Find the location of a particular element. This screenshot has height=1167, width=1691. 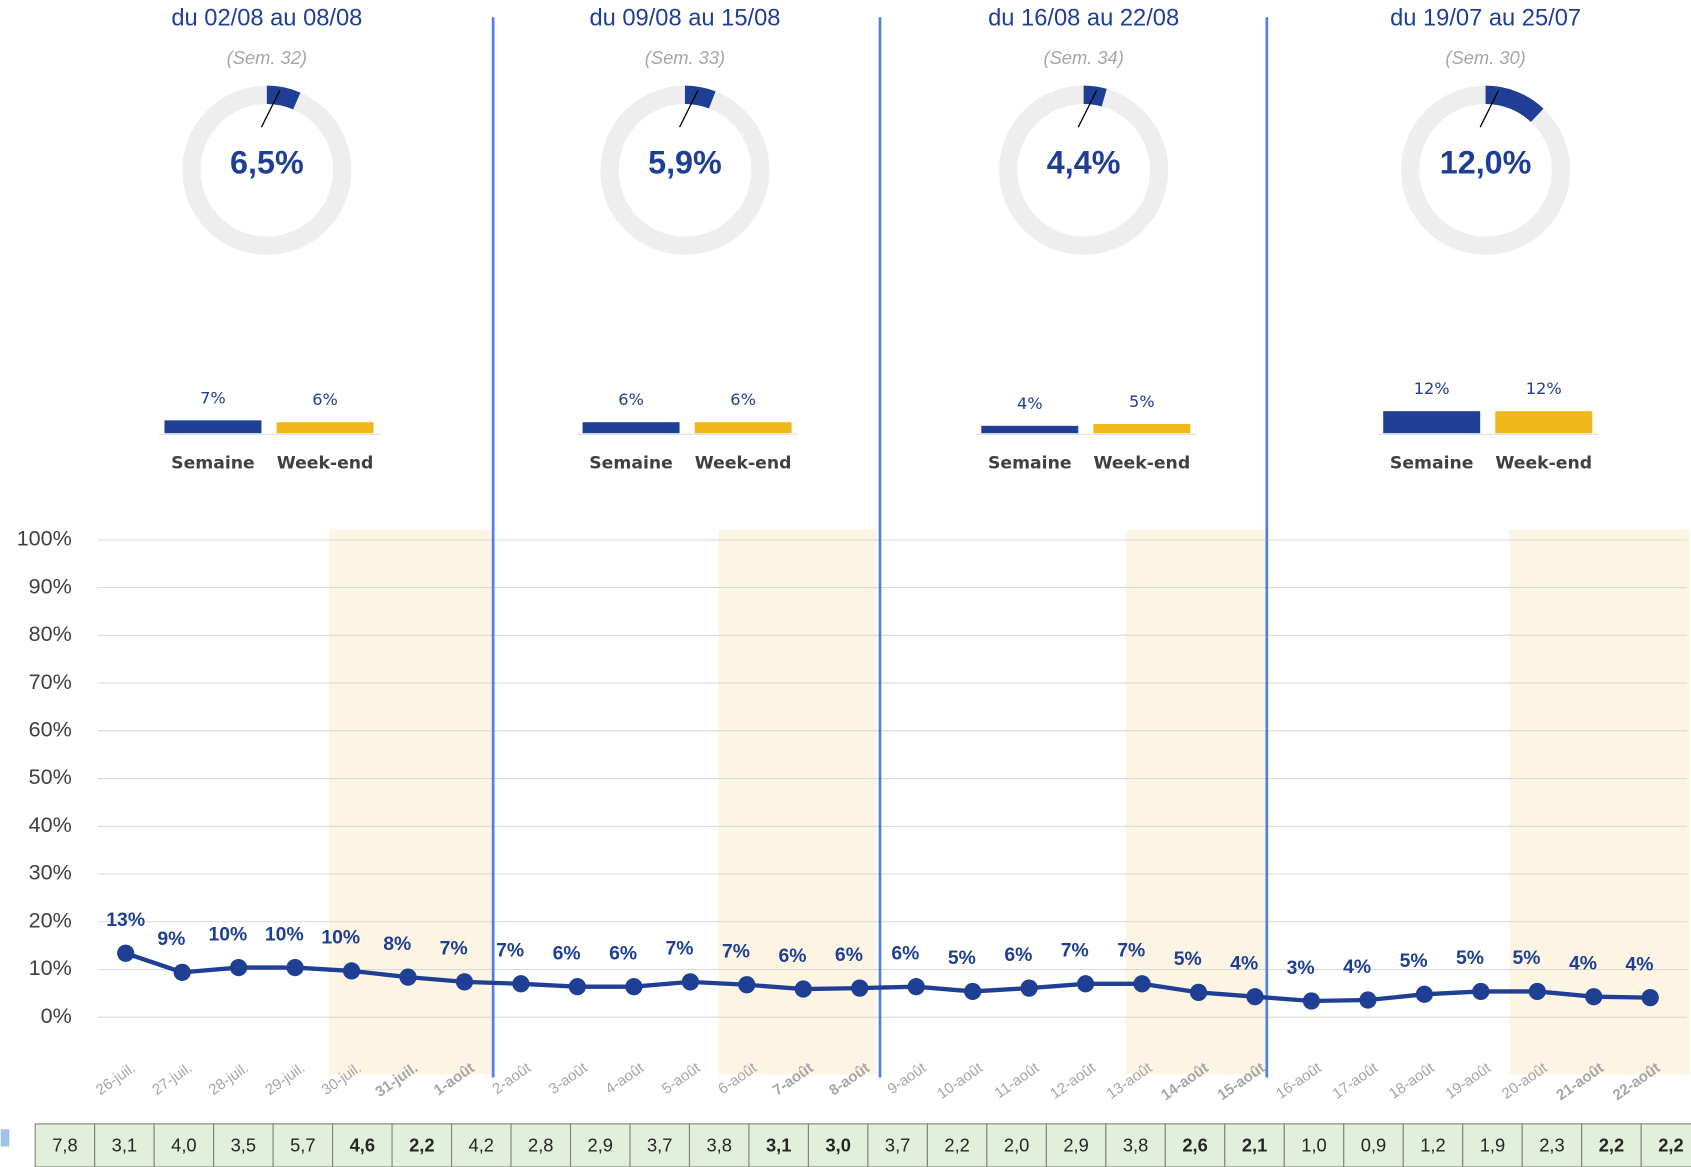

x-tick-label: 26-juil. is located at coordinates (116, 1078).